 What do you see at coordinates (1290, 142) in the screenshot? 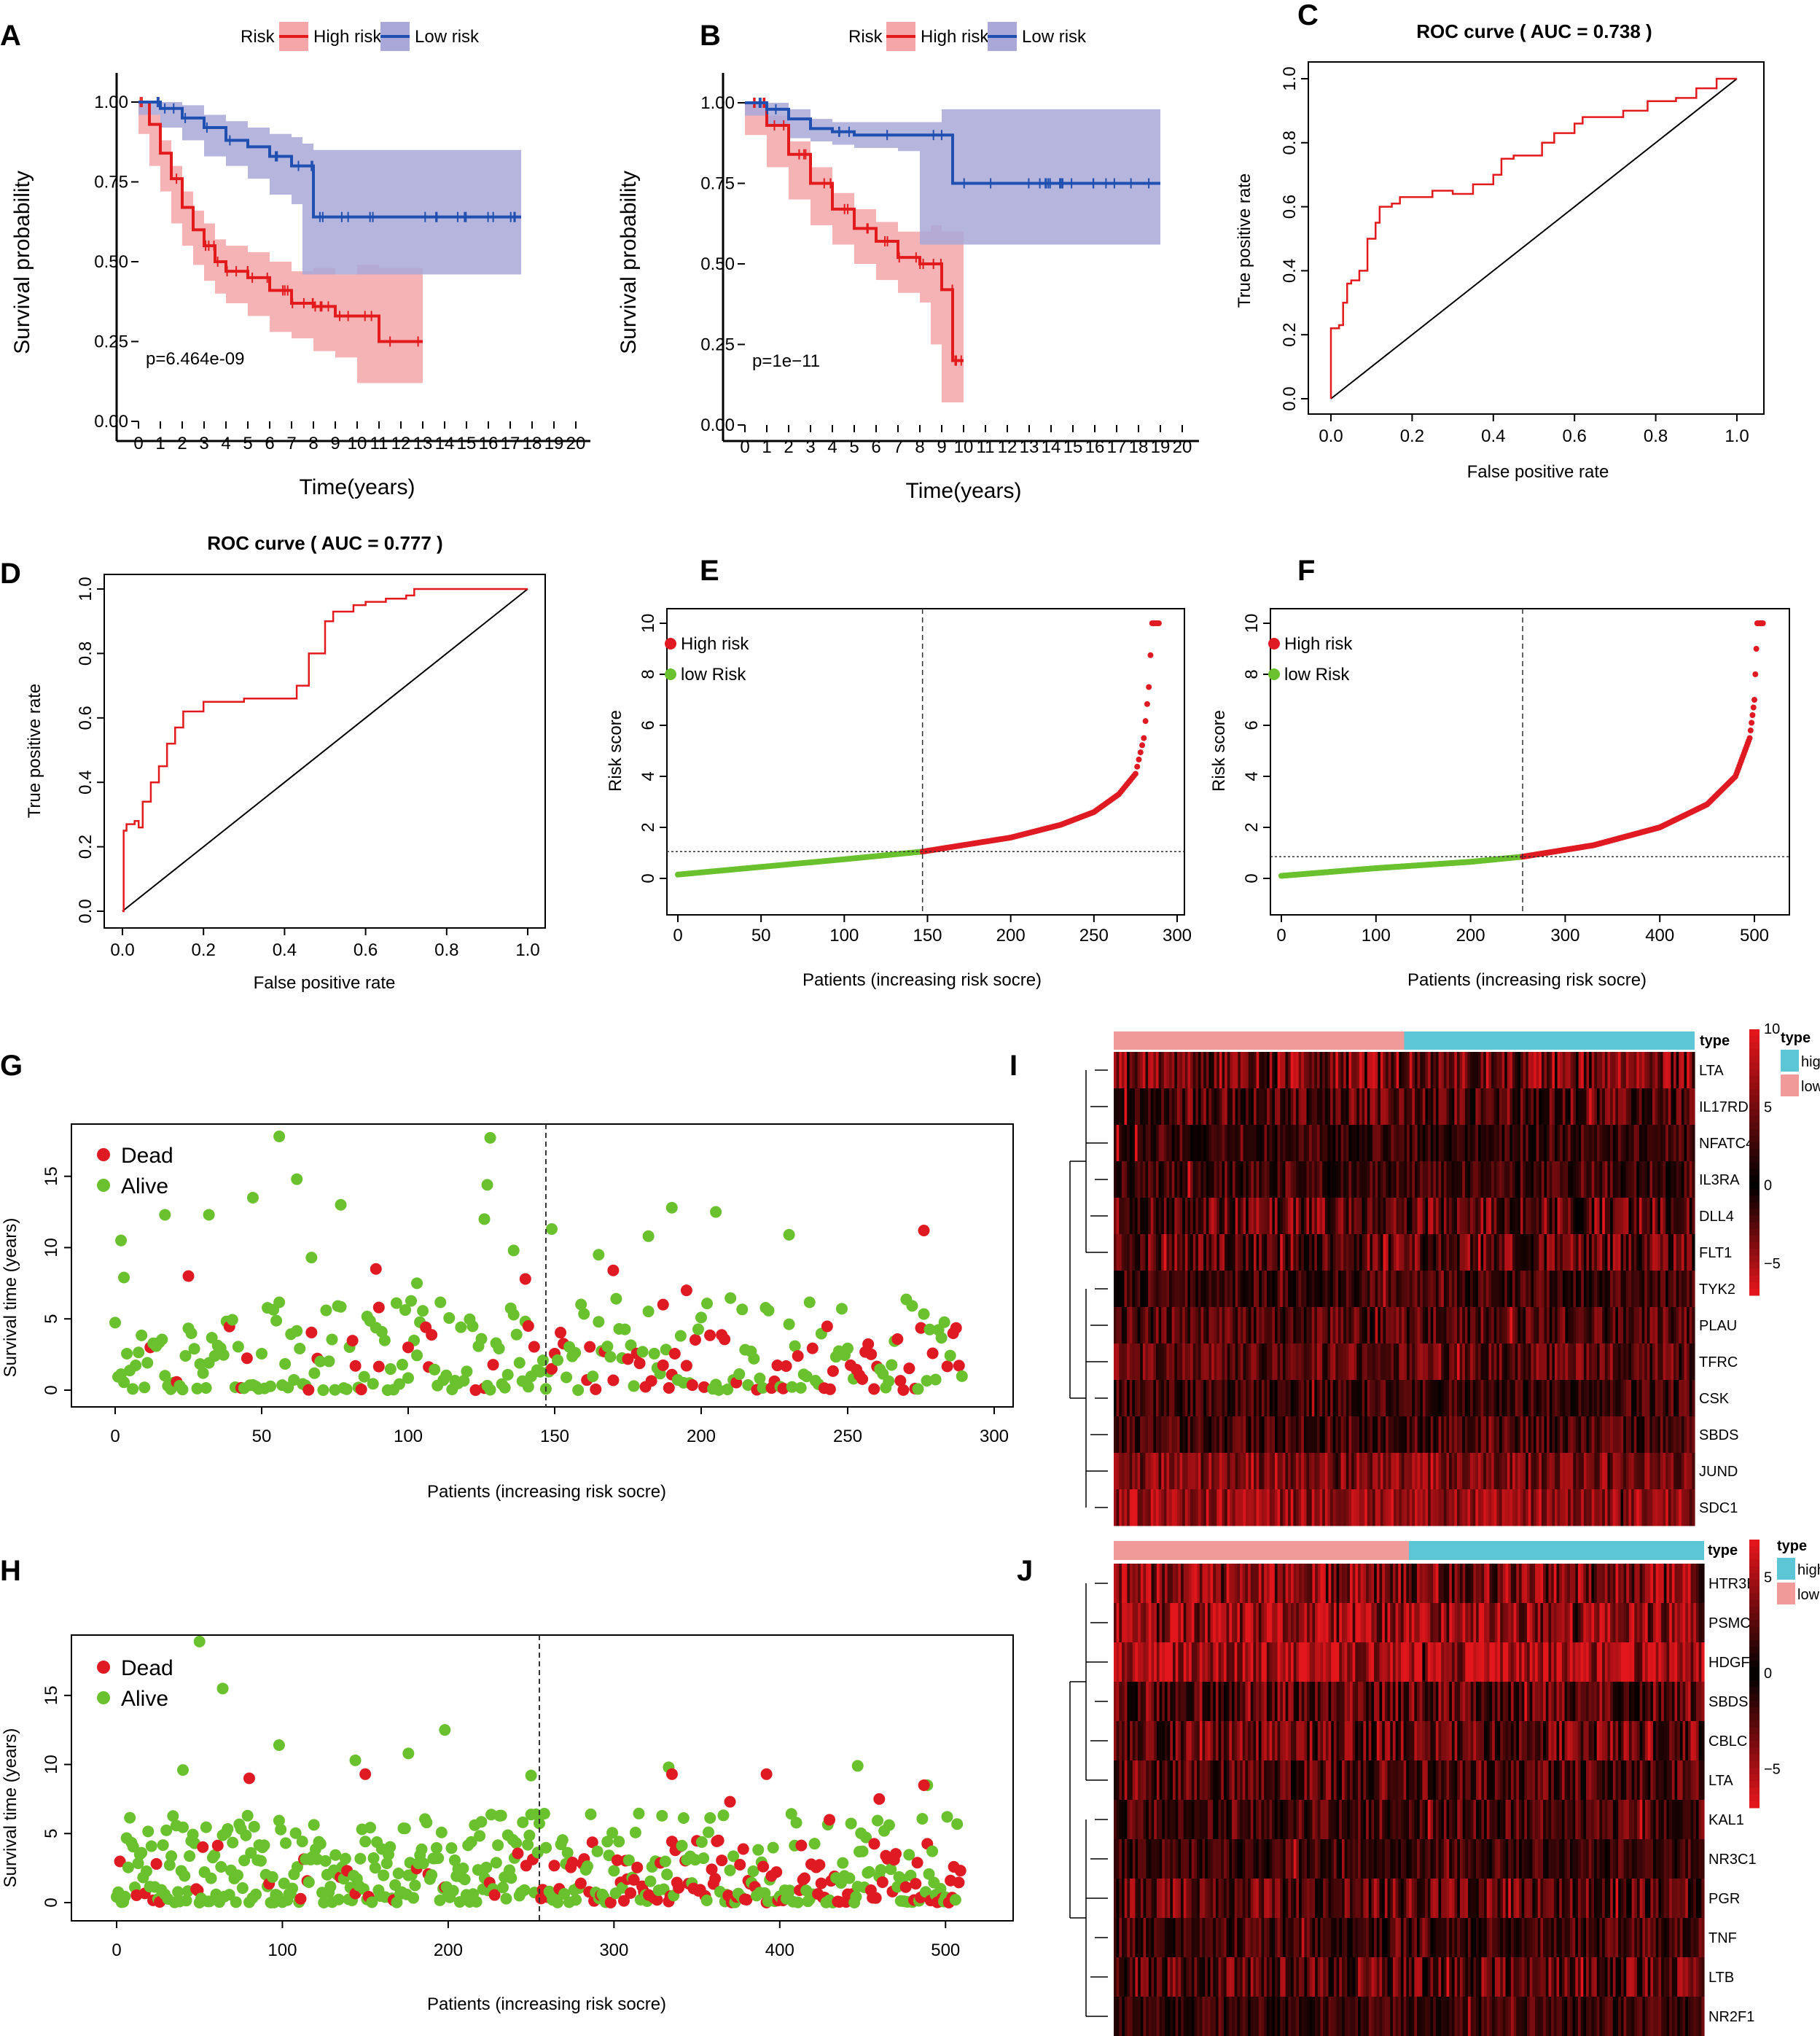
I see `y-tick-label-c: 0.8` at bounding box center [1290, 142].